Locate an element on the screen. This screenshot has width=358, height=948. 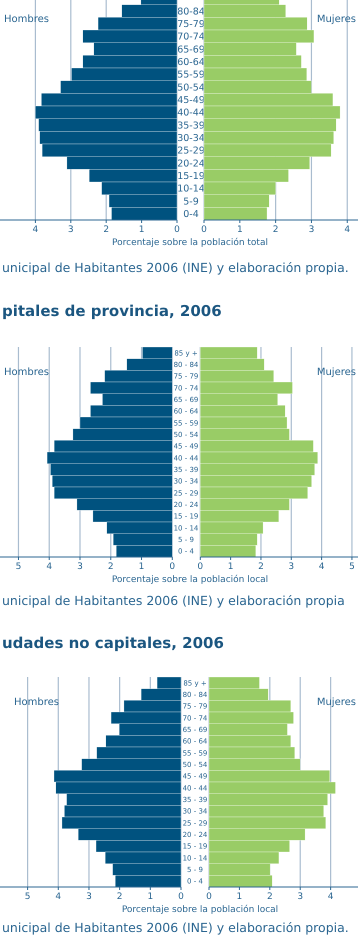
y-tick-label: 45-49 is located at coordinates (191, 100).